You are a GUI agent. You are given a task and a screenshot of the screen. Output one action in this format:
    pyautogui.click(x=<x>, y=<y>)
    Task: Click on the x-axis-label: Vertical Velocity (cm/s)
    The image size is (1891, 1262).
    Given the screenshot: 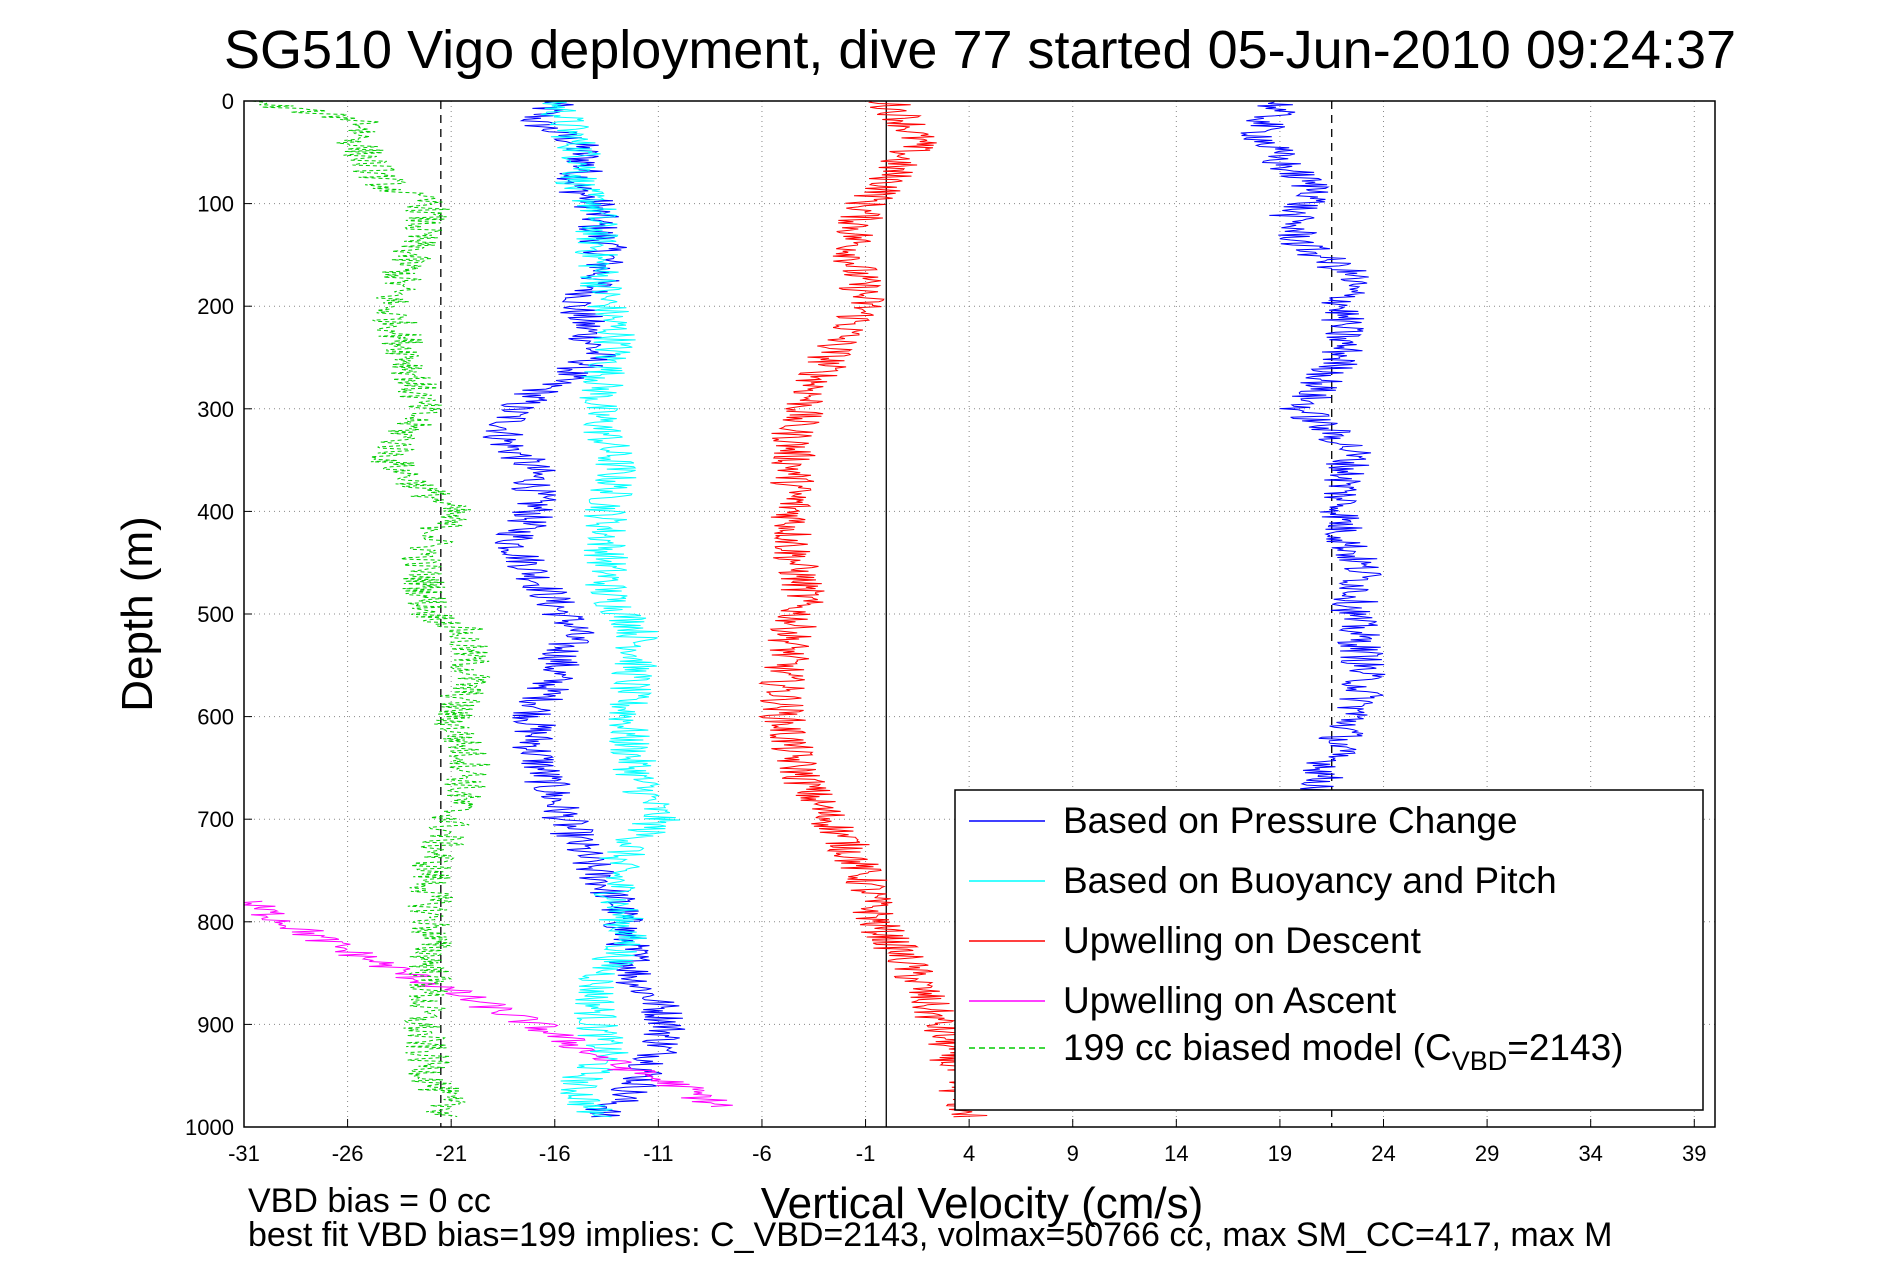 What is the action you would take?
    pyautogui.click(x=982, y=1203)
    